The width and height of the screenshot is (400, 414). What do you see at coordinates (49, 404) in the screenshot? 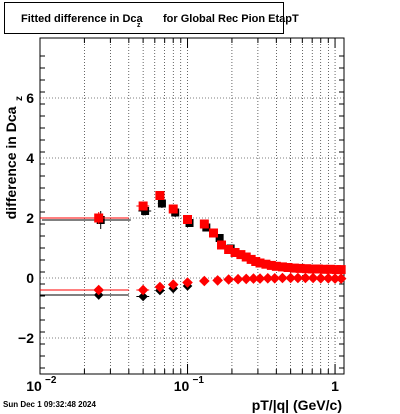
I see `timestamp: Sun Dec 1 09:32:48 2024` at bounding box center [49, 404].